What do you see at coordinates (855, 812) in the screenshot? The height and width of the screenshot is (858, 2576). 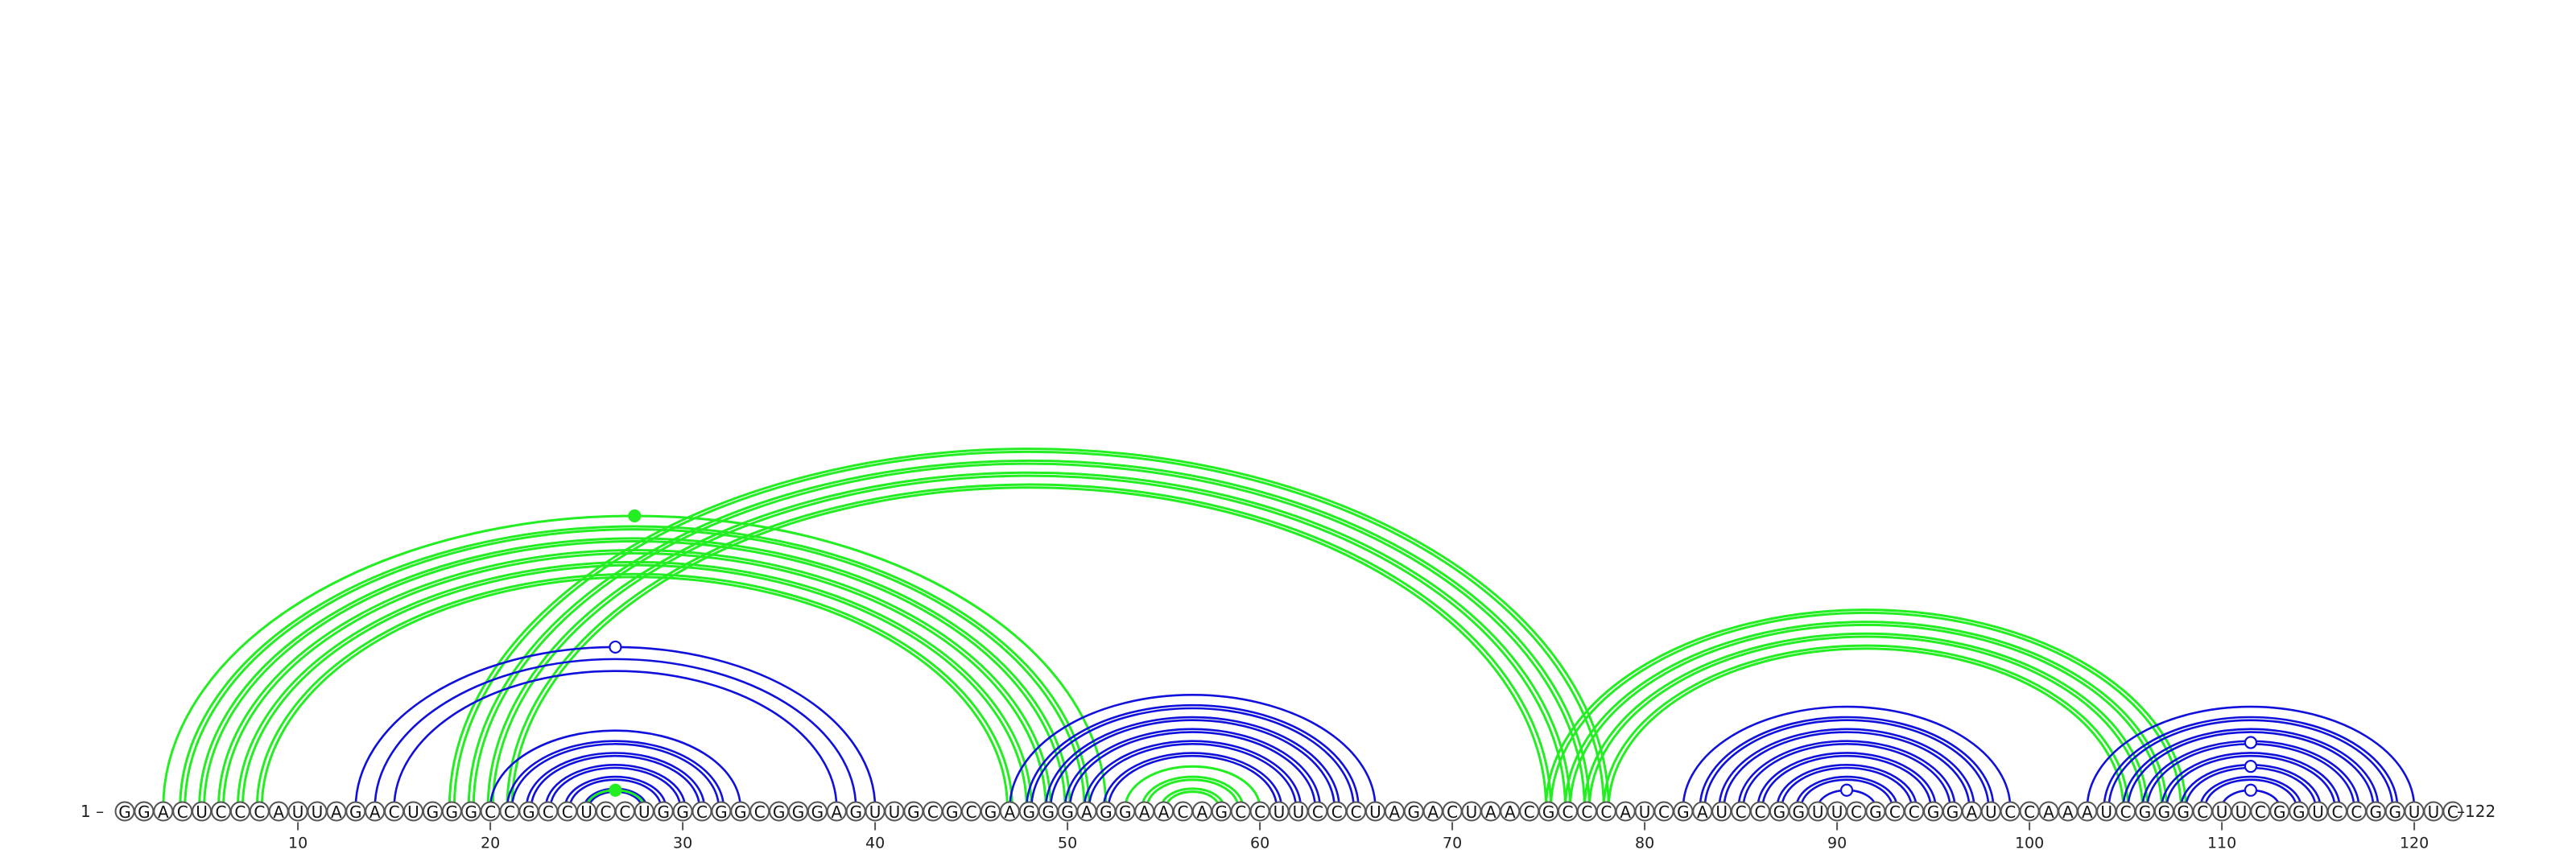 I see `nucleotide-39: G` at bounding box center [855, 812].